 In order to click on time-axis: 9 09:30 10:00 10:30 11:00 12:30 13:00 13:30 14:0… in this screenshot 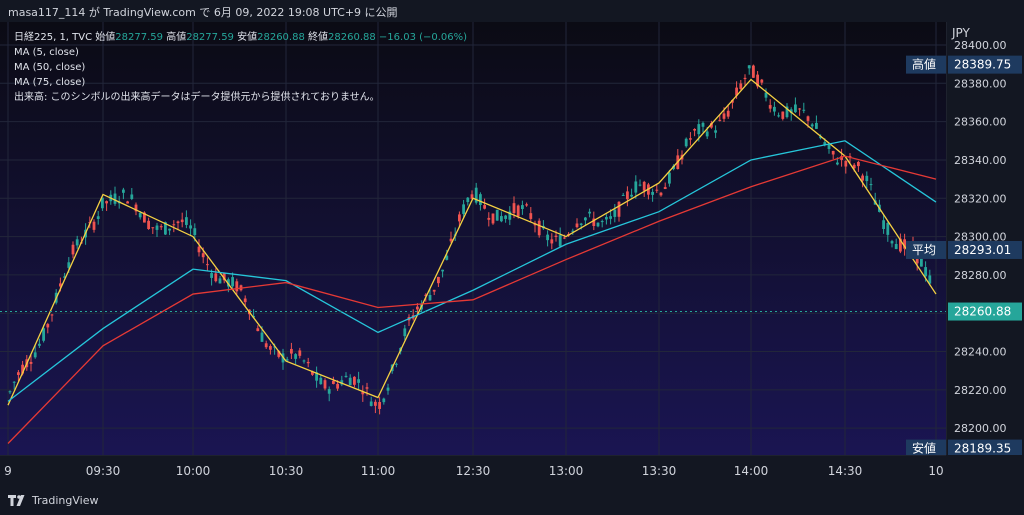, I will do `click(512, 484)`.